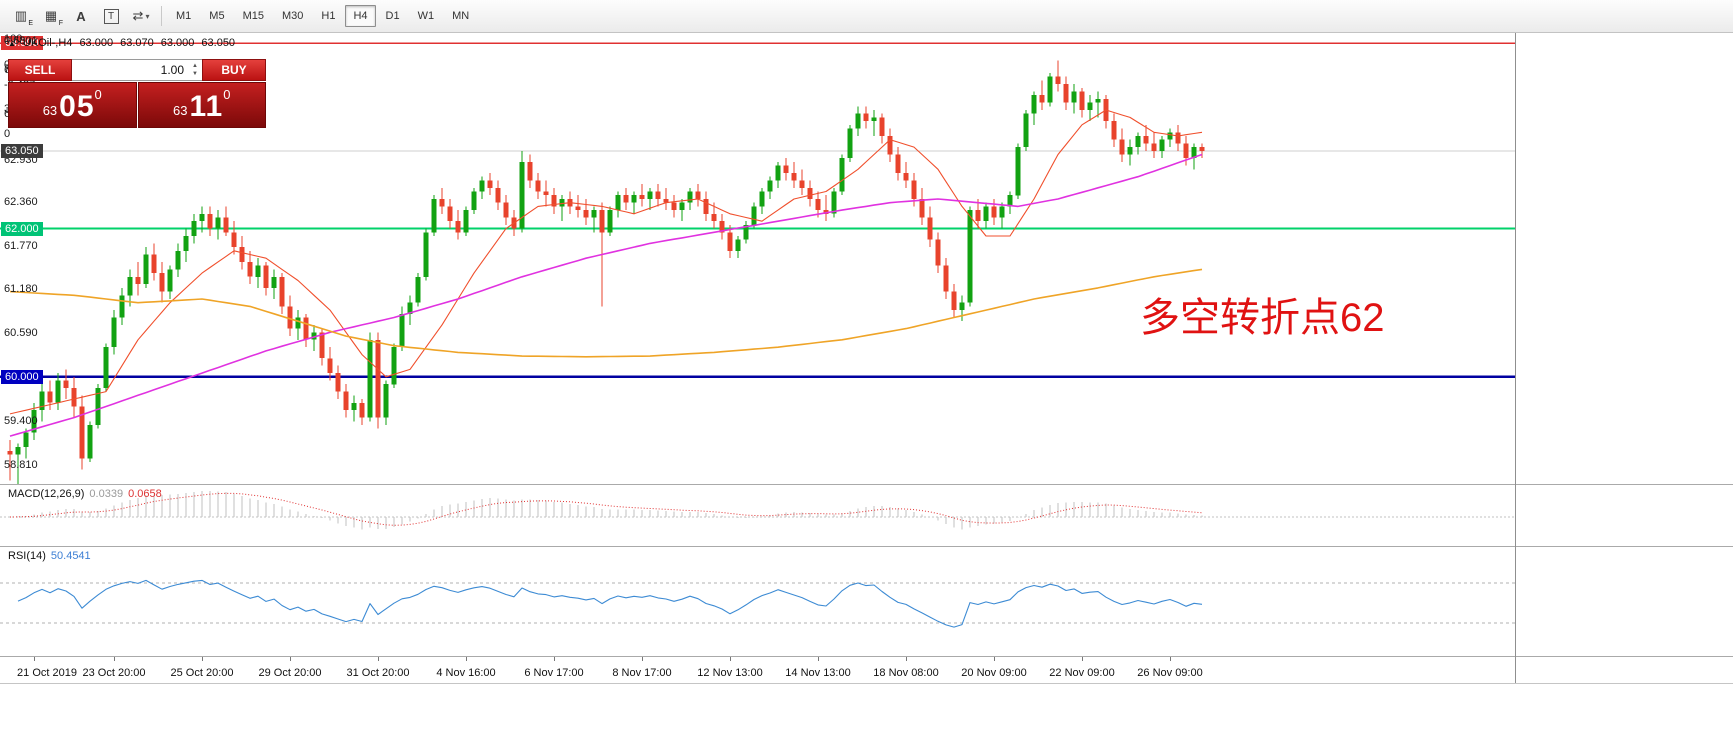 The image size is (1733, 755). I want to click on volume-up-icon: ▲, so click(195, 66).